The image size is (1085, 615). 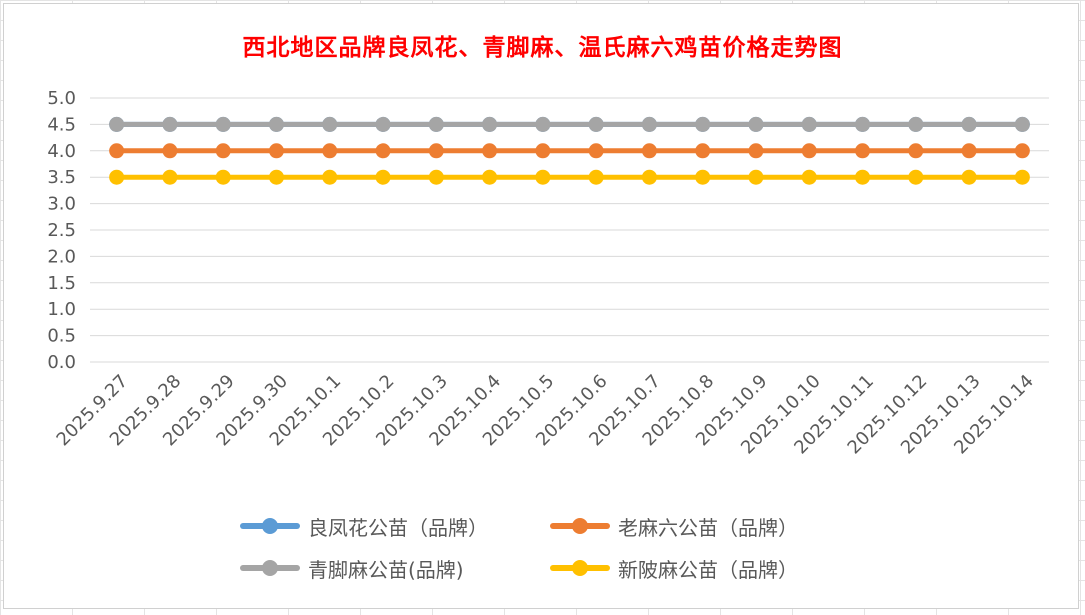 What do you see at coordinates (708, 527) in the screenshot?
I see `legend-label: 老麻六公苗（品牌）` at bounding box center [708, 527].